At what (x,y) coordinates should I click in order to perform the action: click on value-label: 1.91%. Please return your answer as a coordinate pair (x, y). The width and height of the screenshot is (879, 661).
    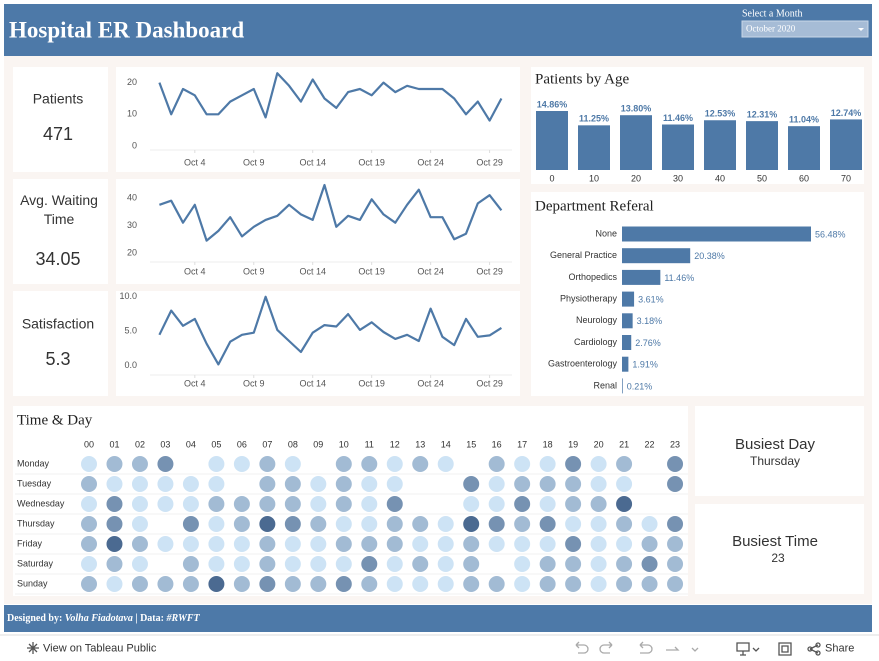
    Looking at the image, I should click on (645, 365).